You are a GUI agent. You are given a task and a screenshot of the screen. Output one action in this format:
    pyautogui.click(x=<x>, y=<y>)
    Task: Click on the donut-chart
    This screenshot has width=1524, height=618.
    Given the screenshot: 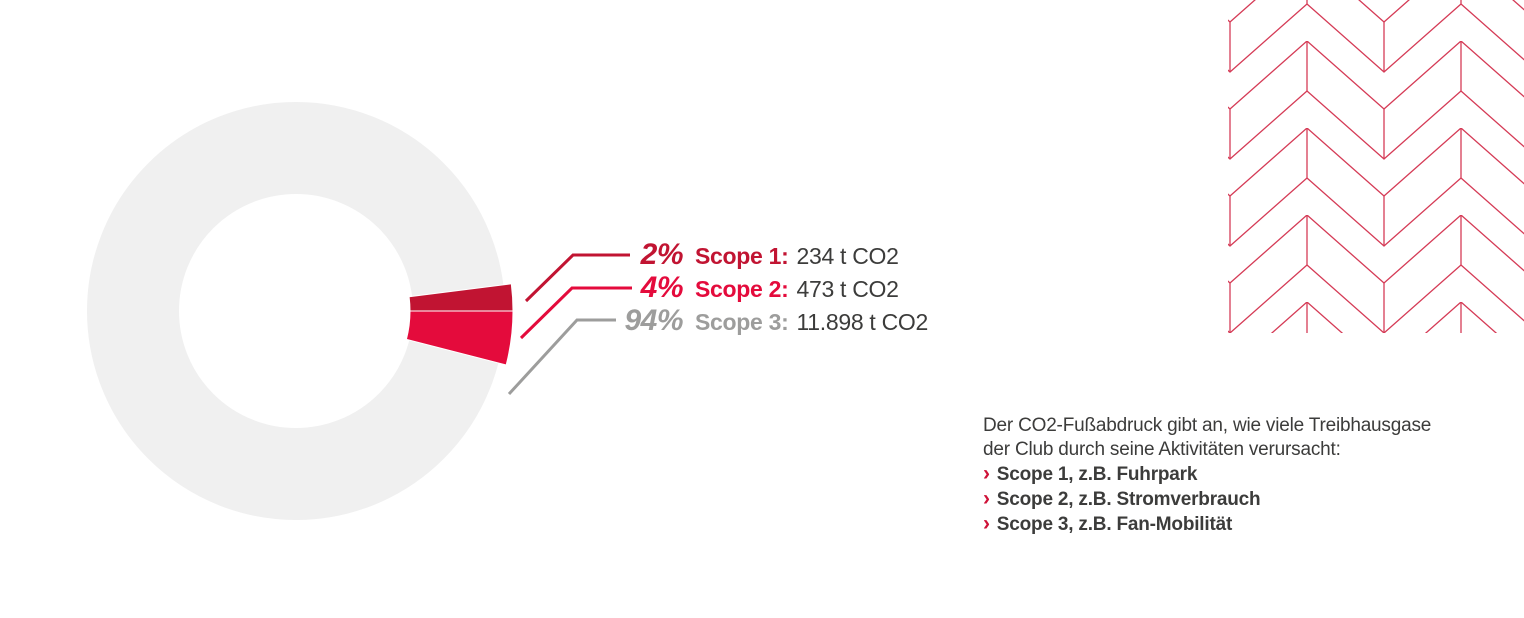 What is the action you would take?
    pyautogui.click(x=459, y=324)
    